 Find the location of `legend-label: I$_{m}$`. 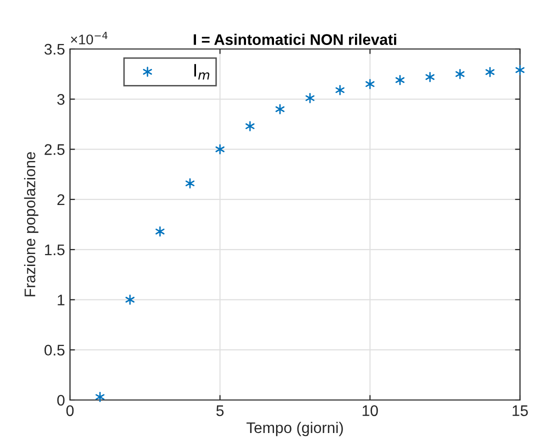

legend-label: I$_{m}$ is located at coordinates (202, 72).